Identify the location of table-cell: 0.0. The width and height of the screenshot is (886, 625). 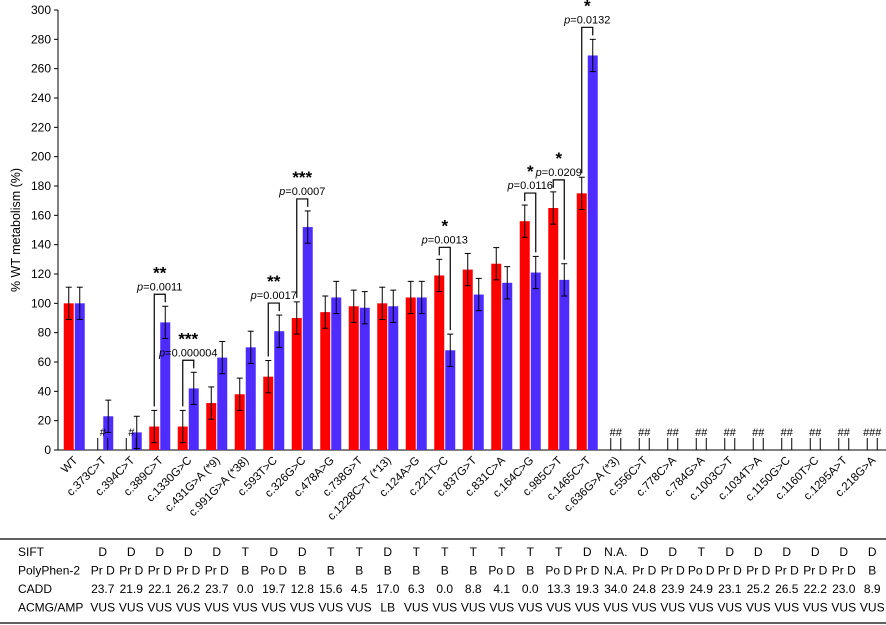
(444, 589).